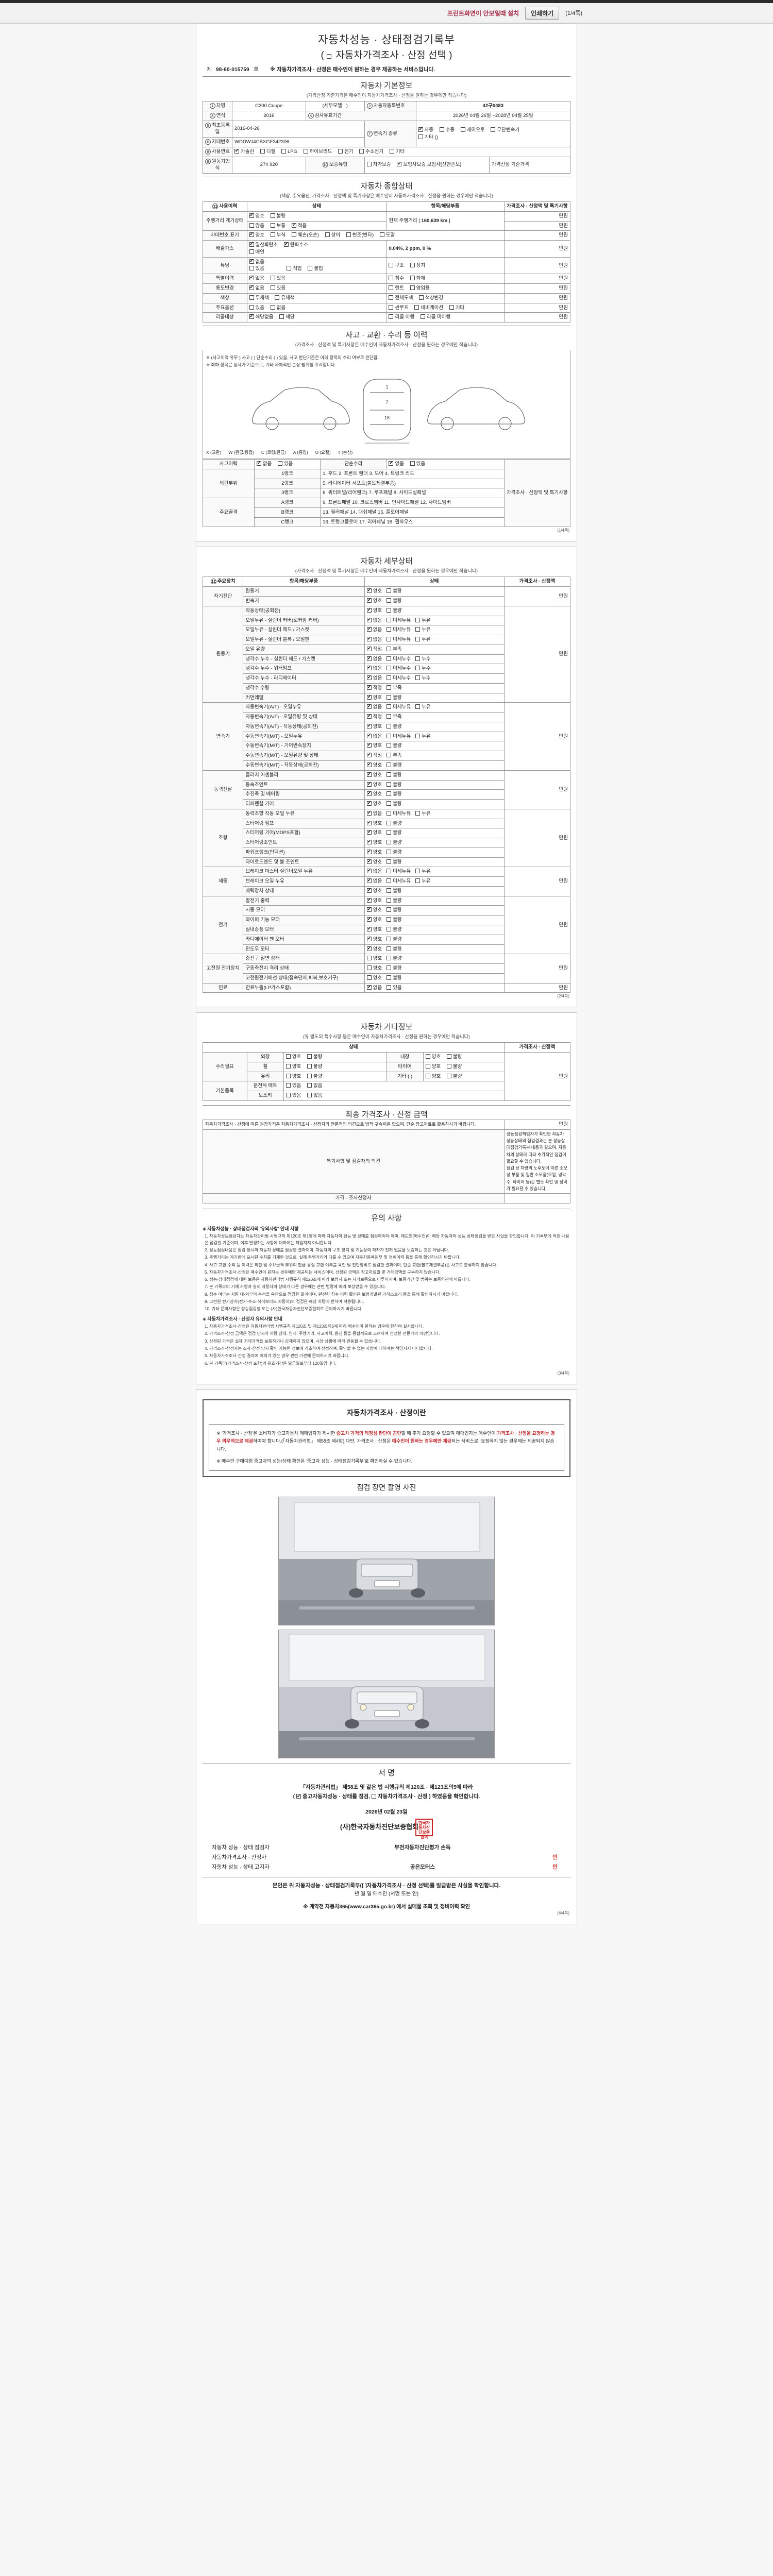 The height and width of the screenshot is (2576, 773). Describe the element at coordinates (287, 317) in the screenshot. I see `rcl-opt-applicable: 해당` at that location.